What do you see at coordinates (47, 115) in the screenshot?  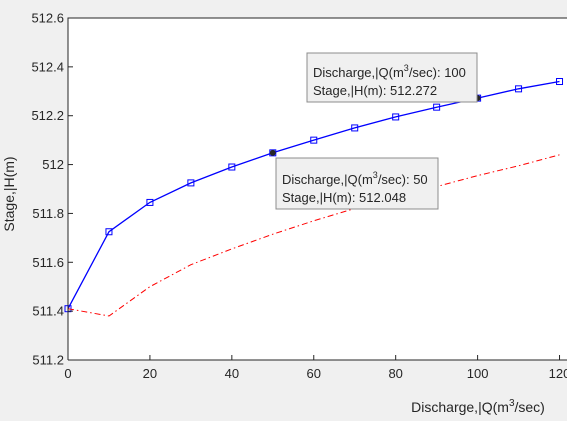 I see `y-tick-label: 512.2` at bounding box center [47, 115].